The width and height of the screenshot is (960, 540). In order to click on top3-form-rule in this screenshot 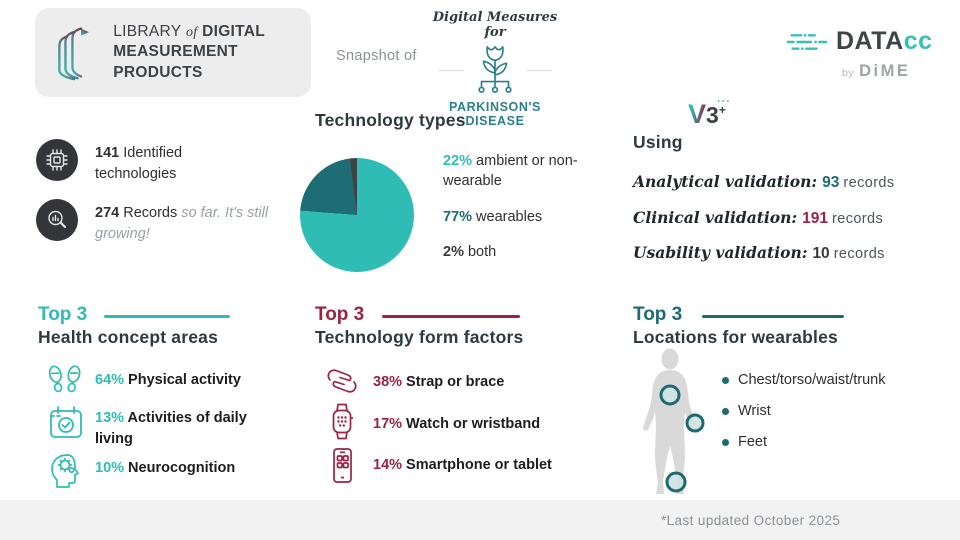, I will do `click(451, 316)`.